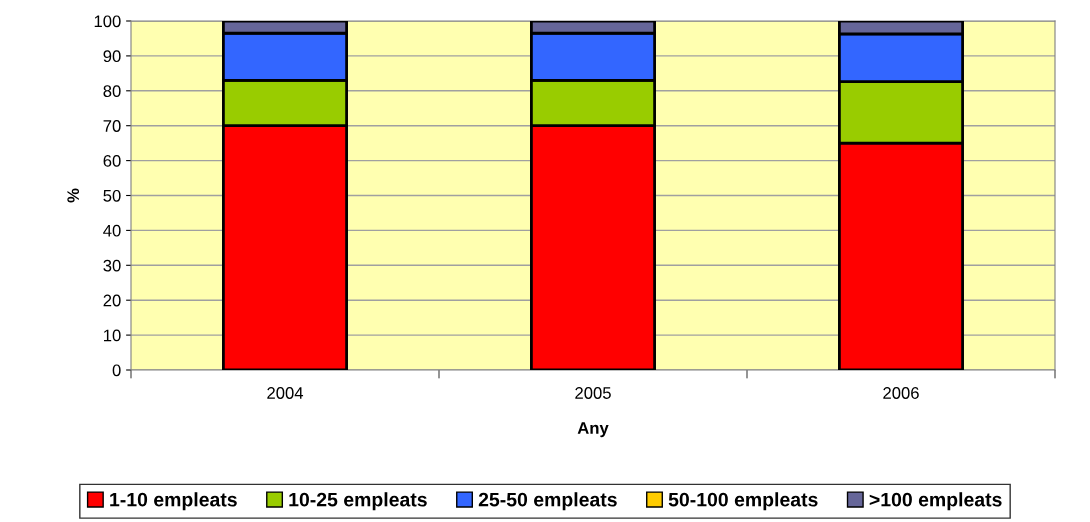 The image size is (1090, 522). Describe the element at coordinates (593, 430) in the screenshot. I see `x-axis-title: Any` at that location.